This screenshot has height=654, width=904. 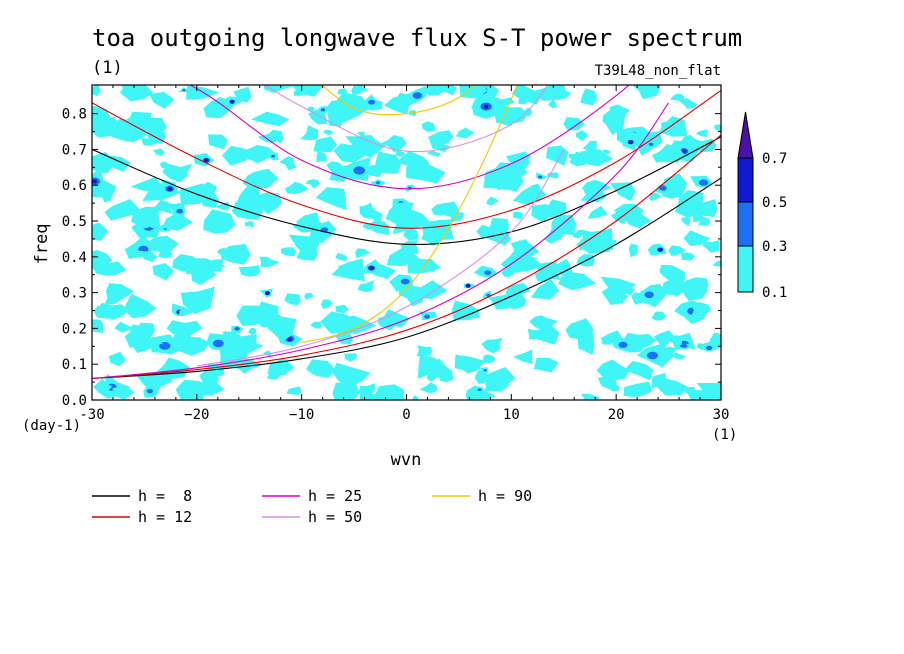 What do you see at coordinates (658, 71) in the screenshot?
I see `run-label: T39L48_non_flat` at bounding box center [658, 71].